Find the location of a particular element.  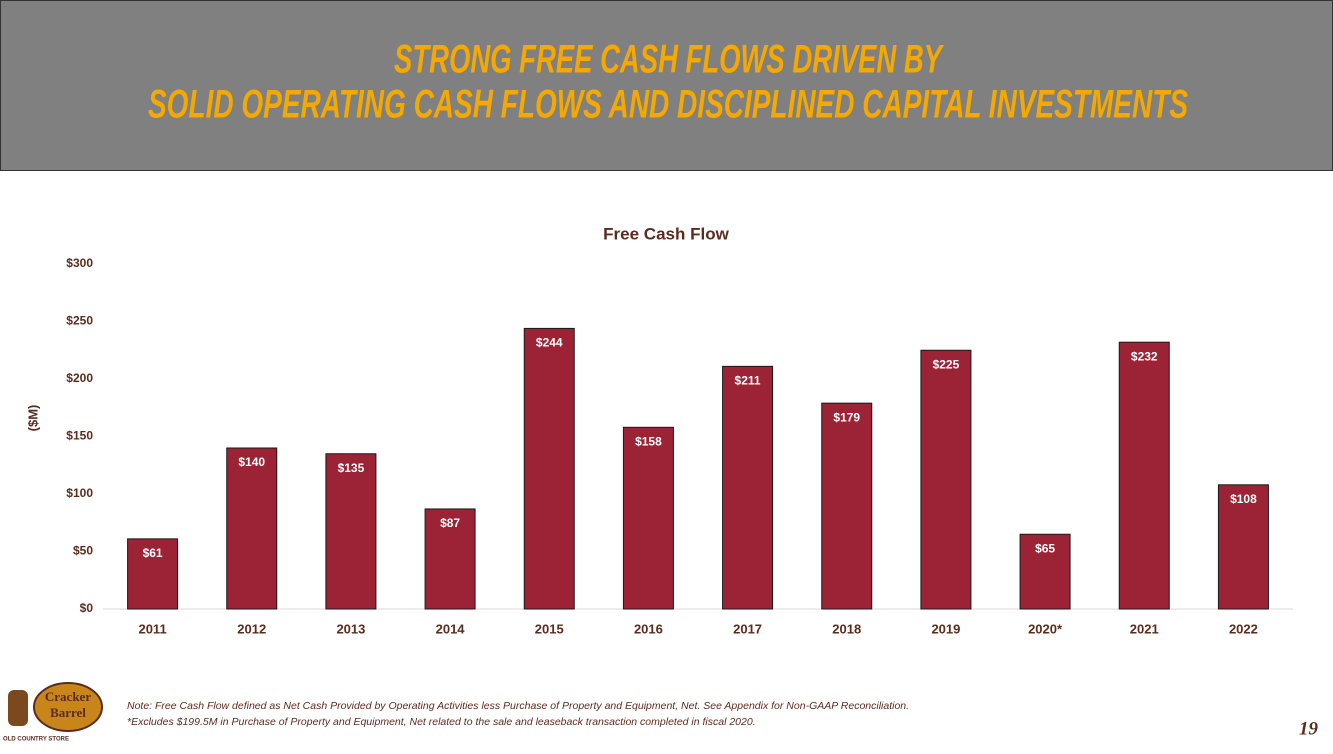

y-tick-label: $0 is located at coordinates (87, 608).